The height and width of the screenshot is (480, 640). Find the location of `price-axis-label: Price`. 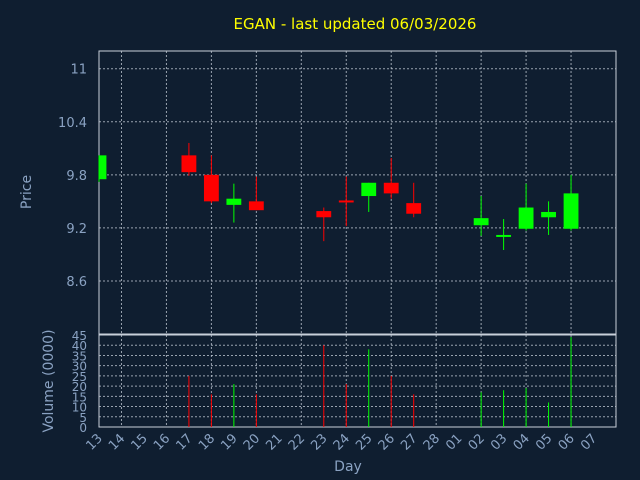

price-axis-label: Price is located at coordinates (27, 192).